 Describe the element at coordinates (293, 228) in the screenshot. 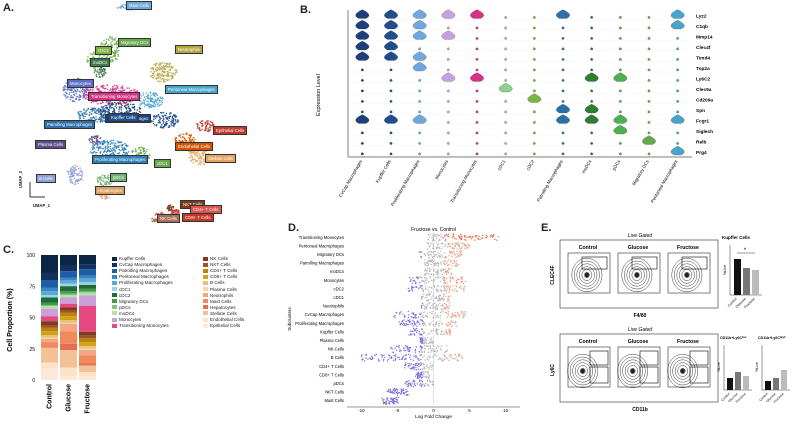

I see `panel-d-letter: D.` at that location.